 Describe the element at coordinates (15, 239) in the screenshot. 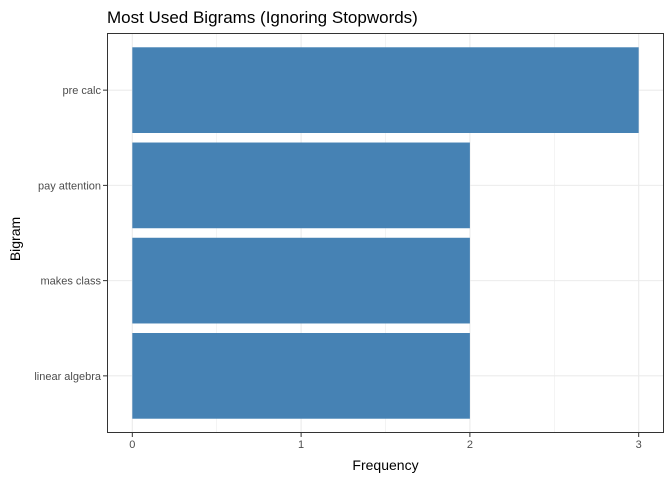

I see `y-axis-title: Bigram` at that location.